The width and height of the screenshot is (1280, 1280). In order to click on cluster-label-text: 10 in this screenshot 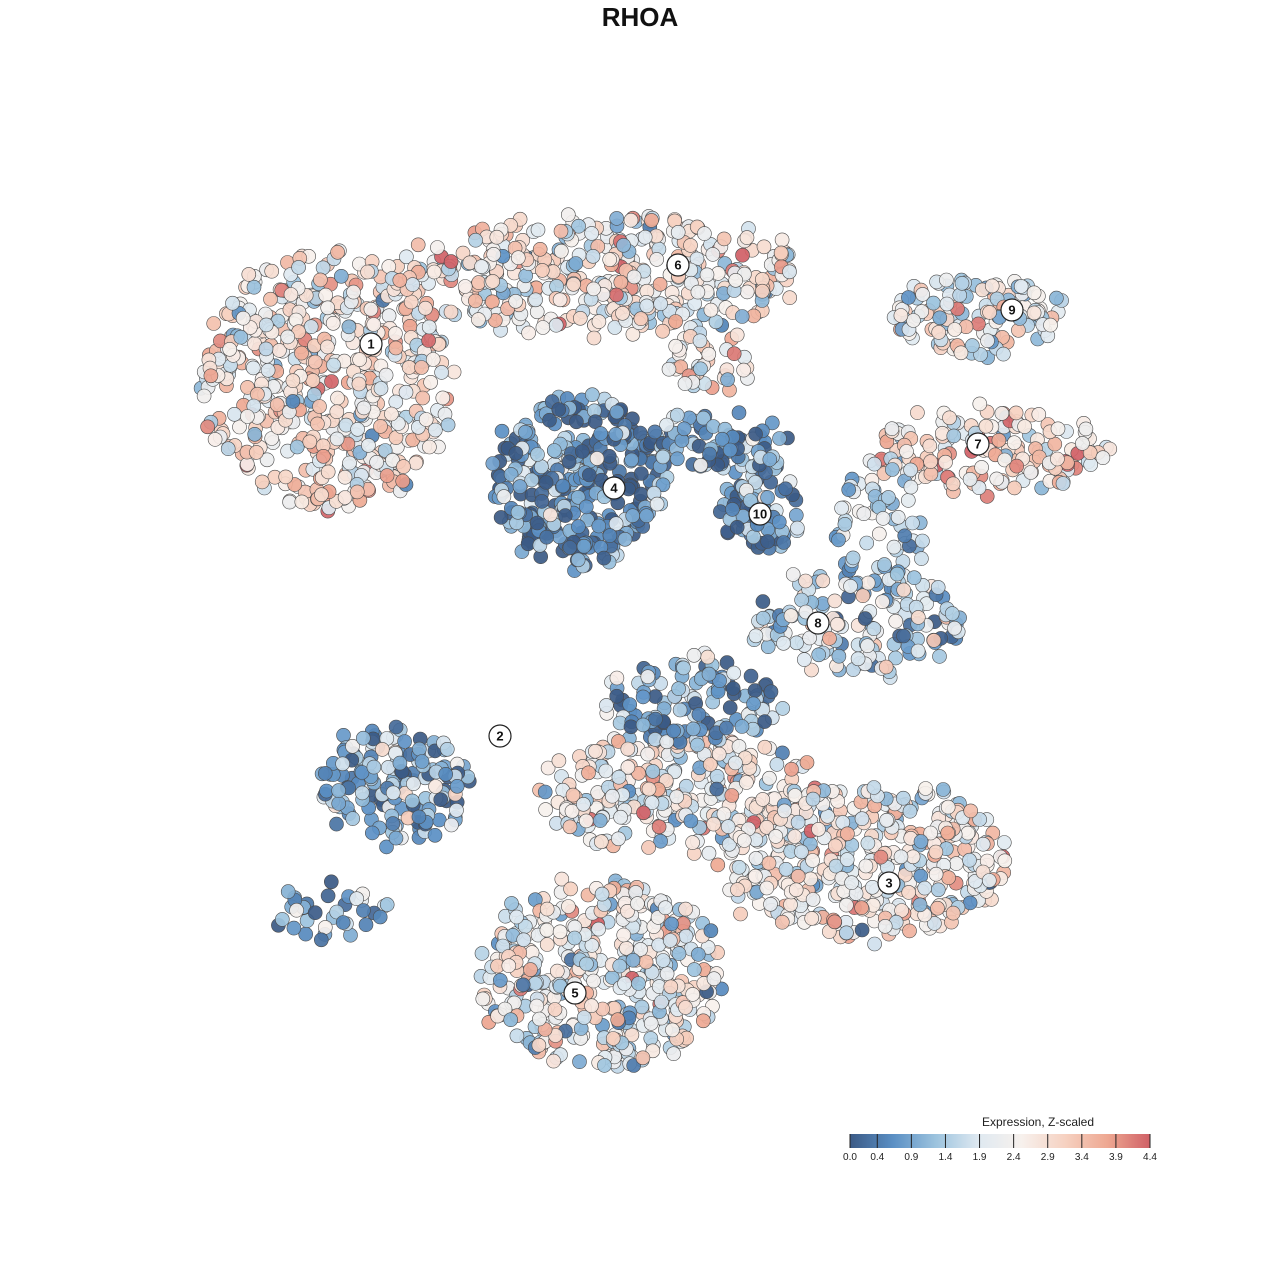, I will do `click(760, 514)`.